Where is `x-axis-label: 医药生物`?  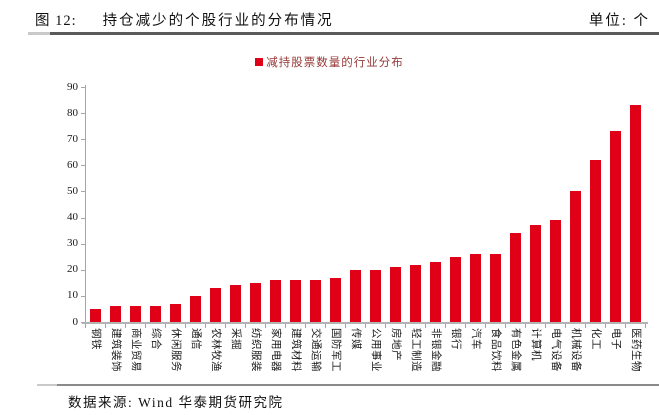 x-axis-label: 医药生物 is located at coordinates (635, 350).